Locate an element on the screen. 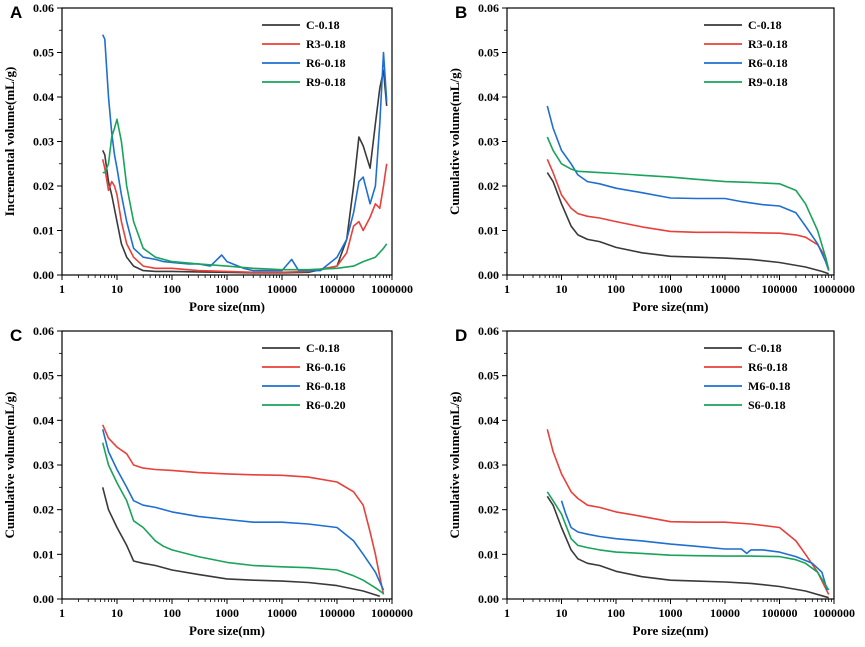 This screenshot has width=865, height=647. series-line-r6-0.20 is located at coordinates (242, 518).